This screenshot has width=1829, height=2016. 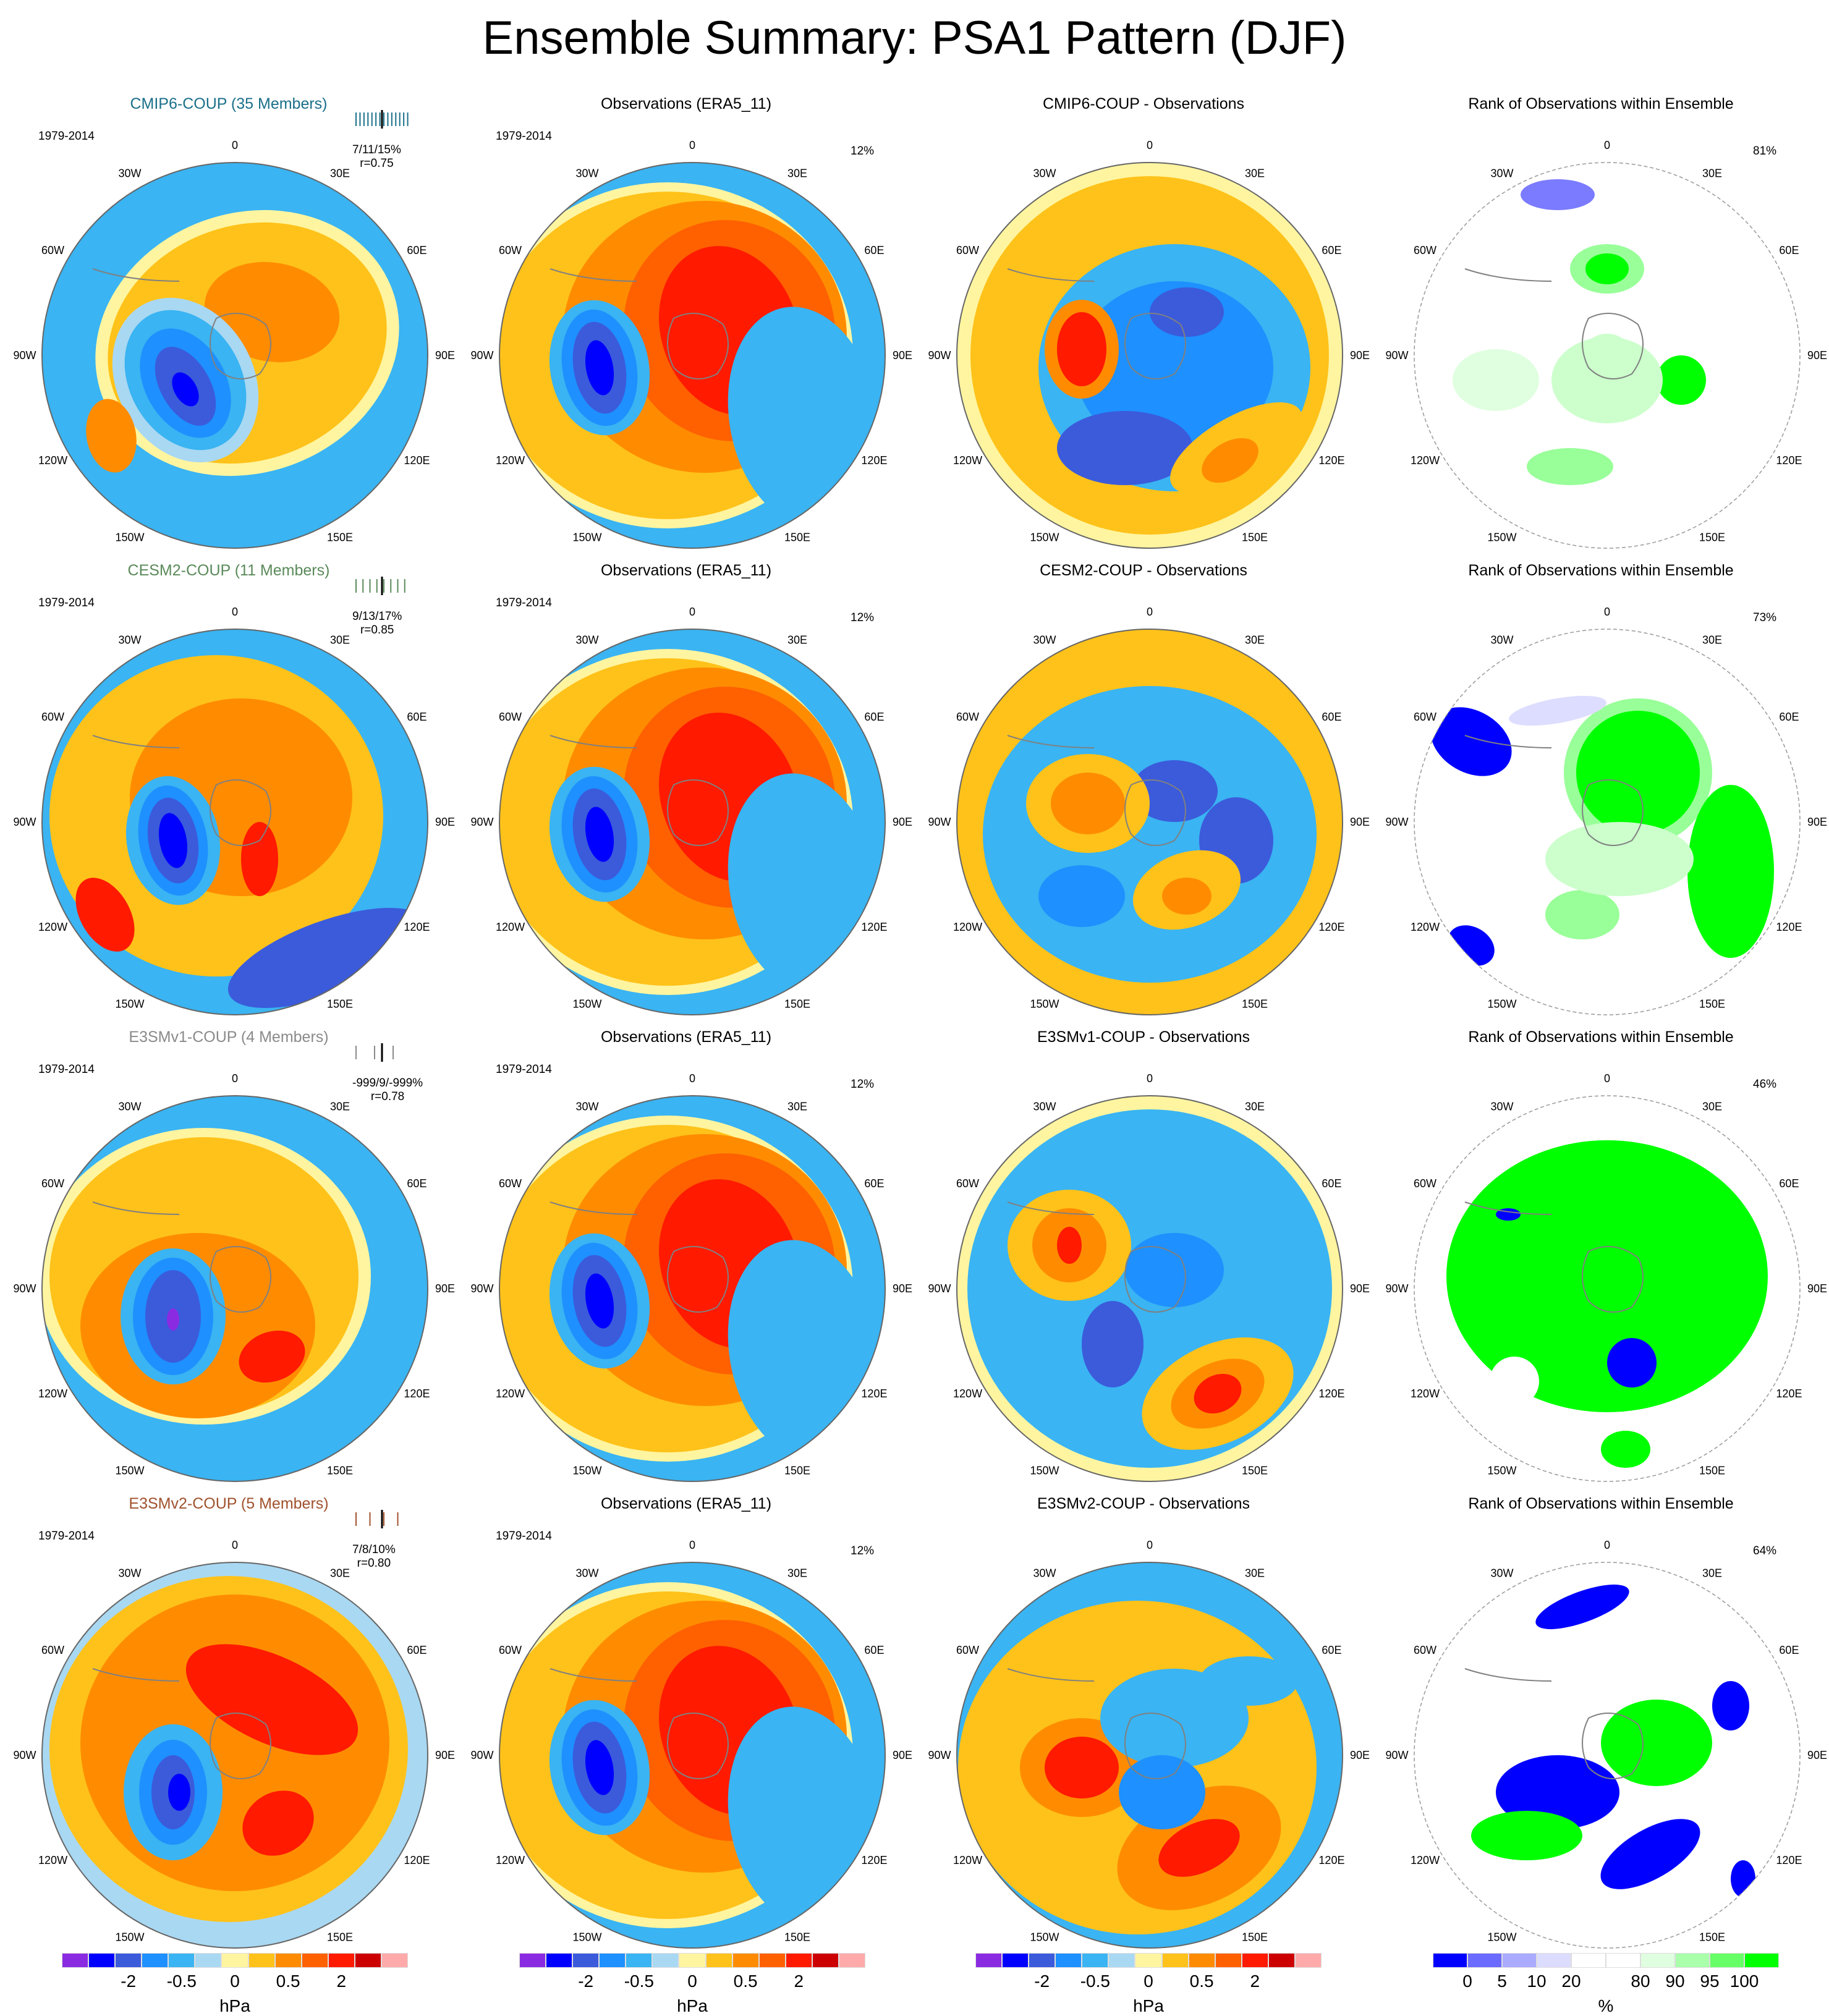 What do you see at coordinates (745, 1982) in the screenshot?
I see `colorbar-tick-label: 0.5` at bounding box center [745, 1982].